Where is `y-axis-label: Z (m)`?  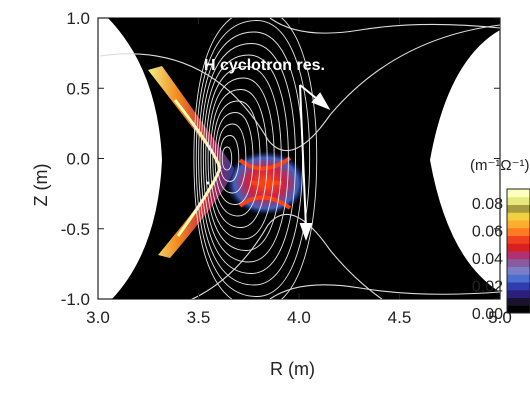
y-axis-label: Z (m) is located at coordinates (41, 185).